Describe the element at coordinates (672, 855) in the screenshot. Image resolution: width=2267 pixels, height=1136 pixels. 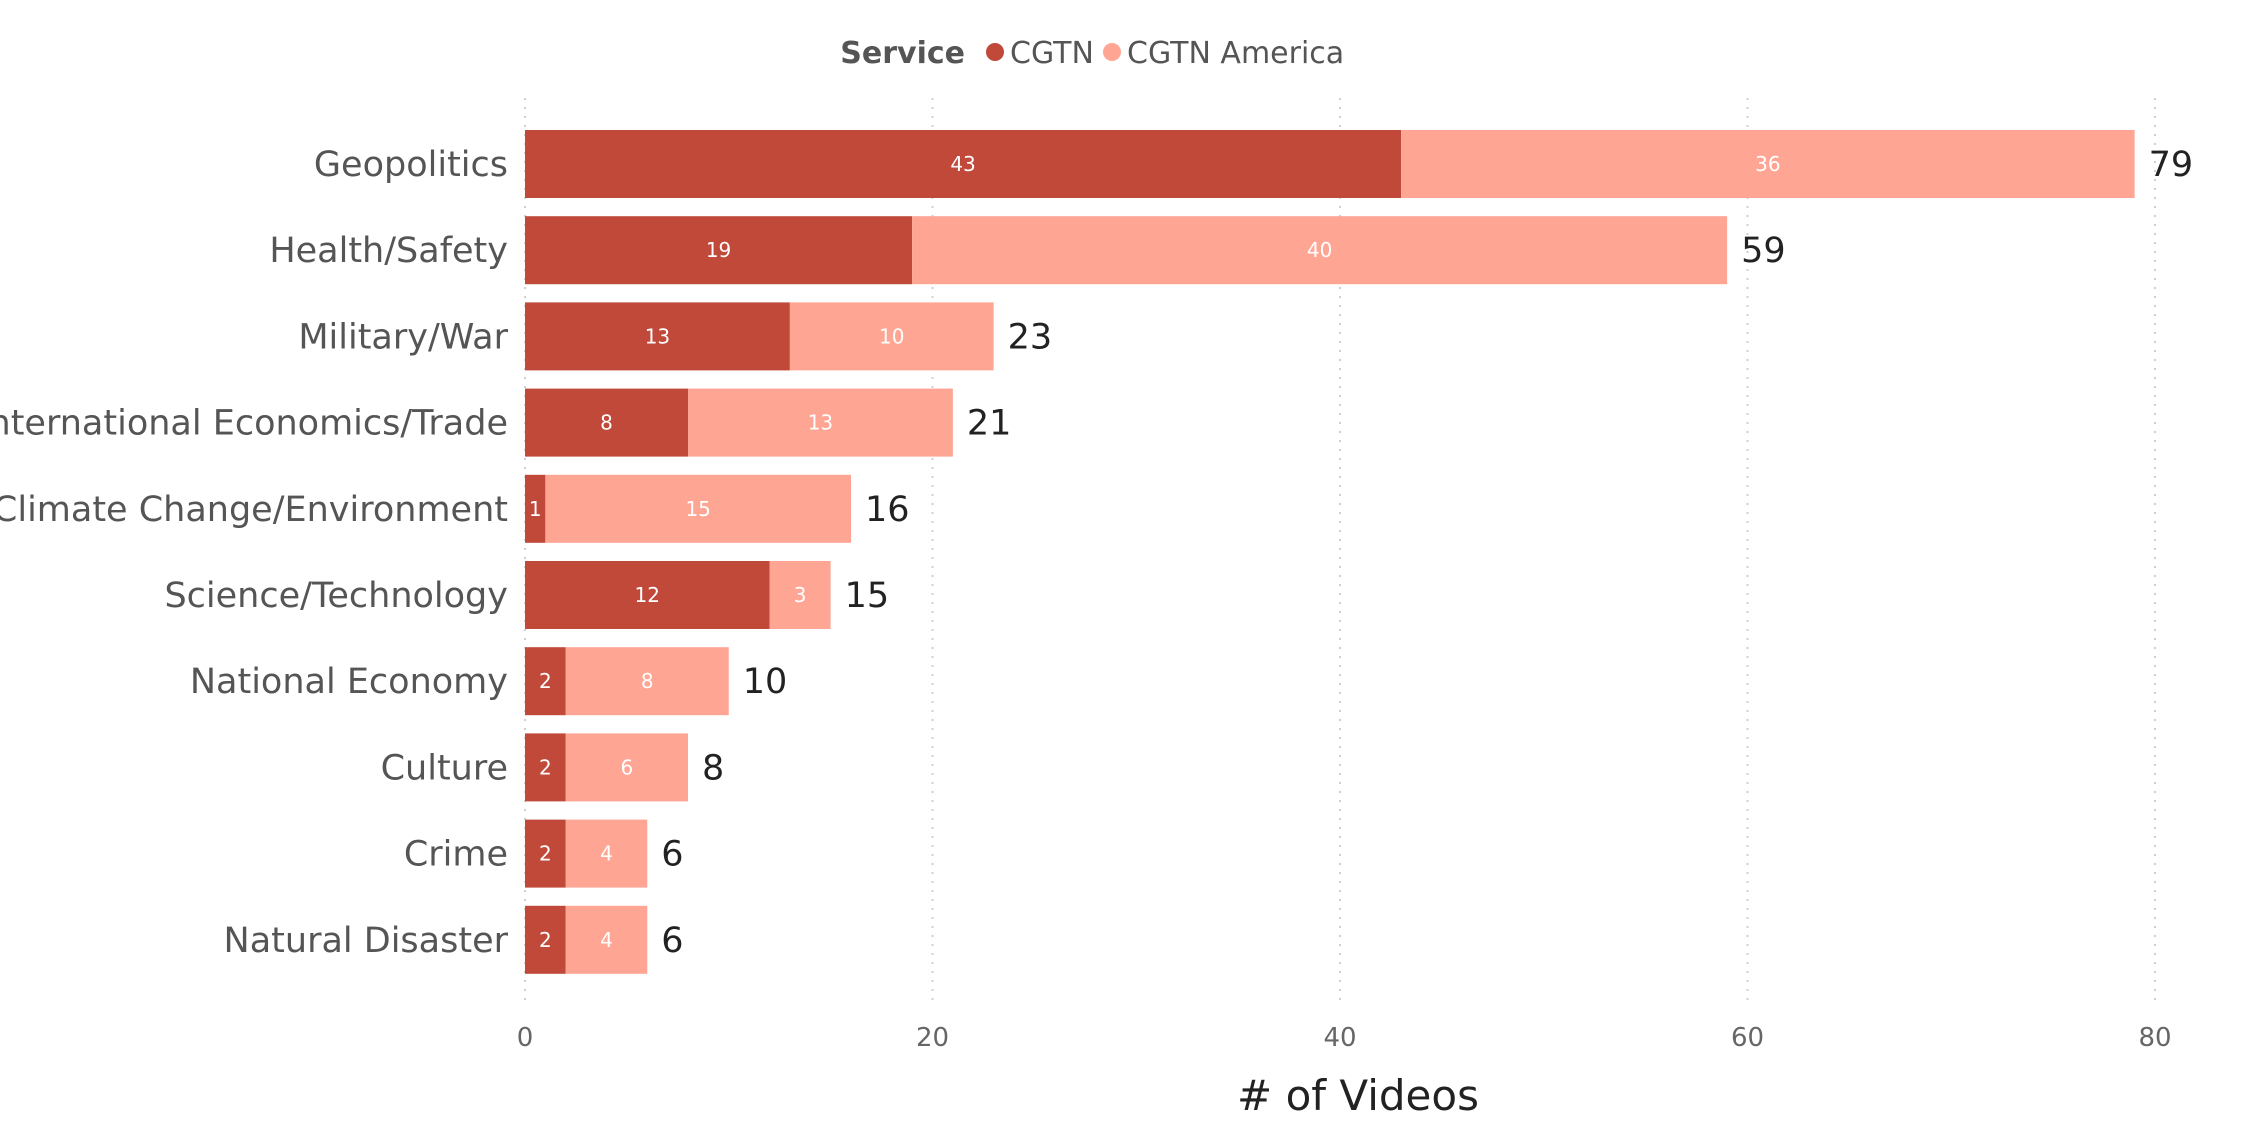
I see `total-label-crime: 6` at that location.